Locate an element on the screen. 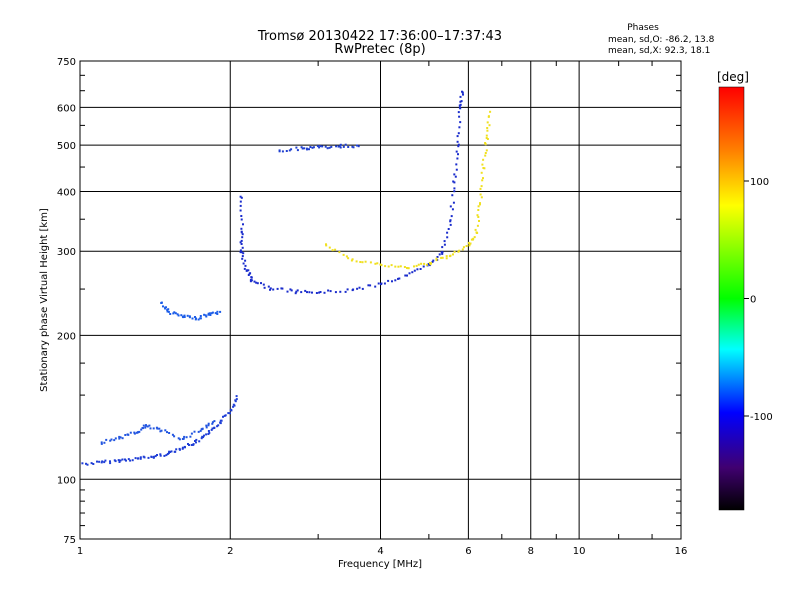 This screenshot has width=800, height=600. legend-line-x: mean, sd,X: 92.3, 18.1 is located at coordinates (659, 51).